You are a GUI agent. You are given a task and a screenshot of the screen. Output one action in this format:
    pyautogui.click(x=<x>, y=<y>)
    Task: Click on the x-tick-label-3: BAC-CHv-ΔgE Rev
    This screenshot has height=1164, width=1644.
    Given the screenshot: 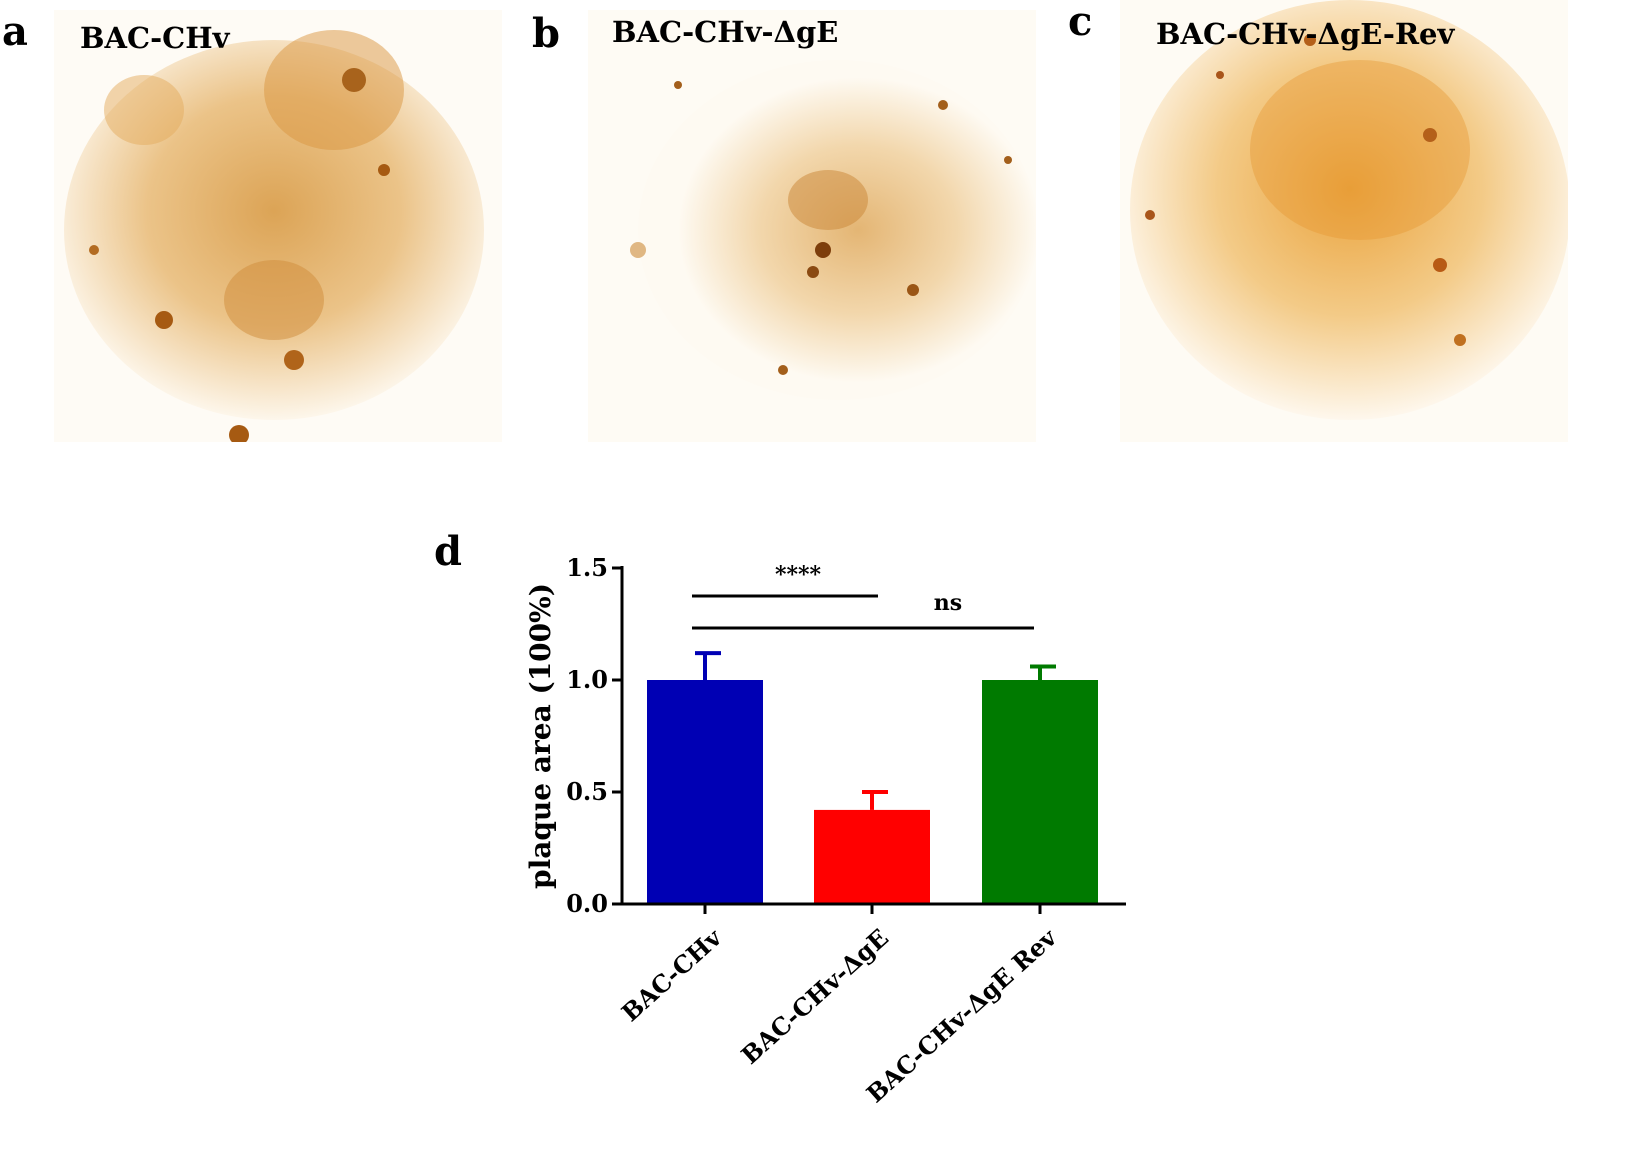 What is the action you would take?
    pyautogui.click(x=962, y=1015)
    